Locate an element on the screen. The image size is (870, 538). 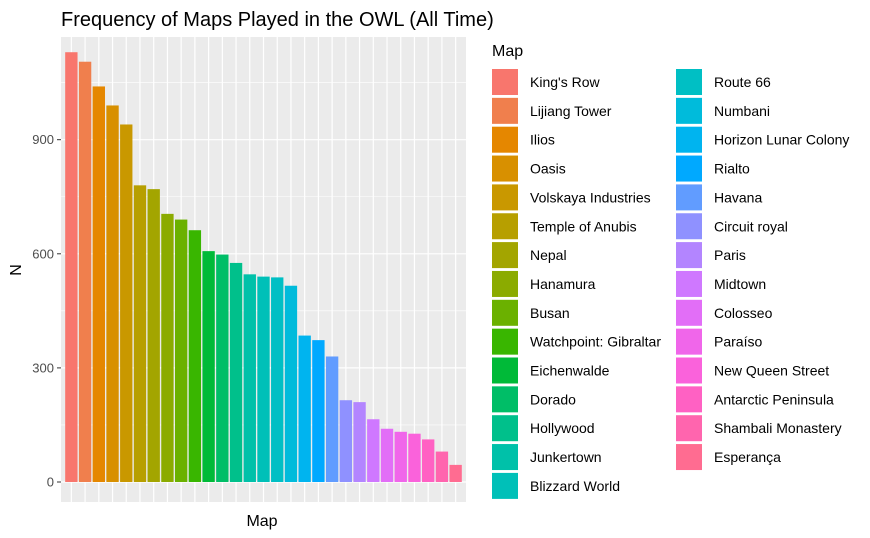
legend-item: Junkertown is located at coordinates (547, 457).